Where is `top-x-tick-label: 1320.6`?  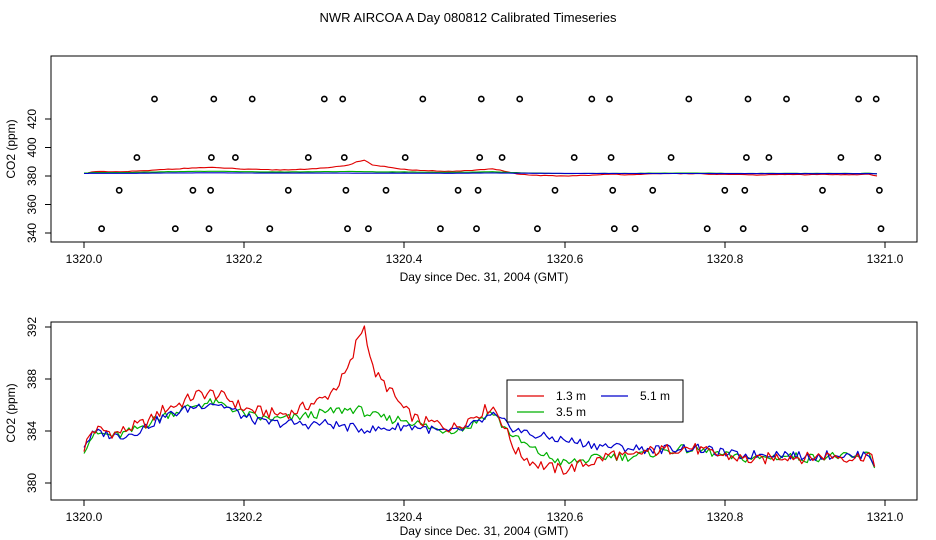
top-x-tick-label: 1320.6 is located at coordinates (565, 259).